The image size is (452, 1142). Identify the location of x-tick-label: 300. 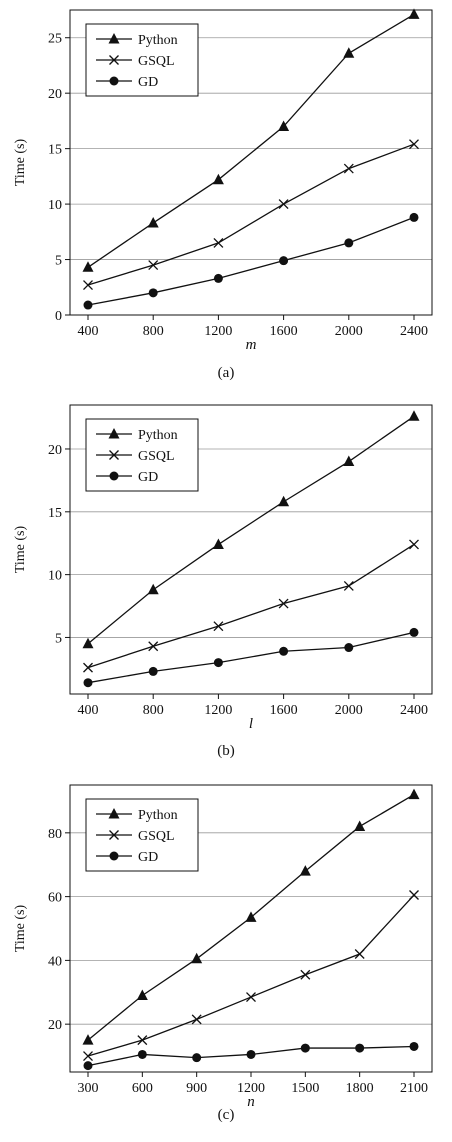
(88, 1088).